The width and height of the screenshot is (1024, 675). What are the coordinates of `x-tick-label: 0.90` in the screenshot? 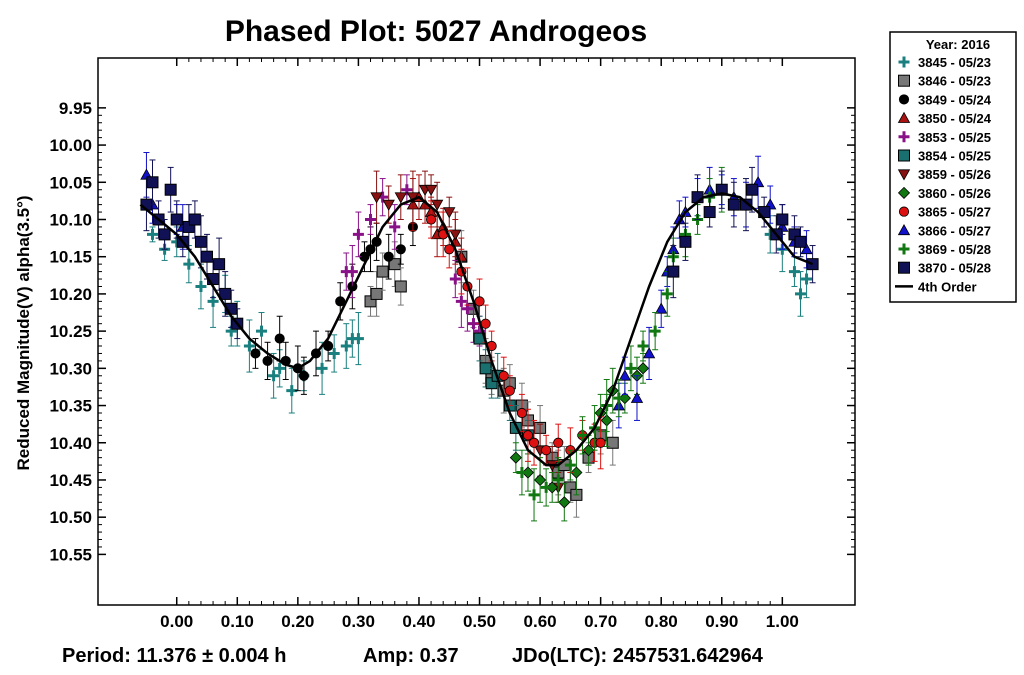 It's located at (721, 621).